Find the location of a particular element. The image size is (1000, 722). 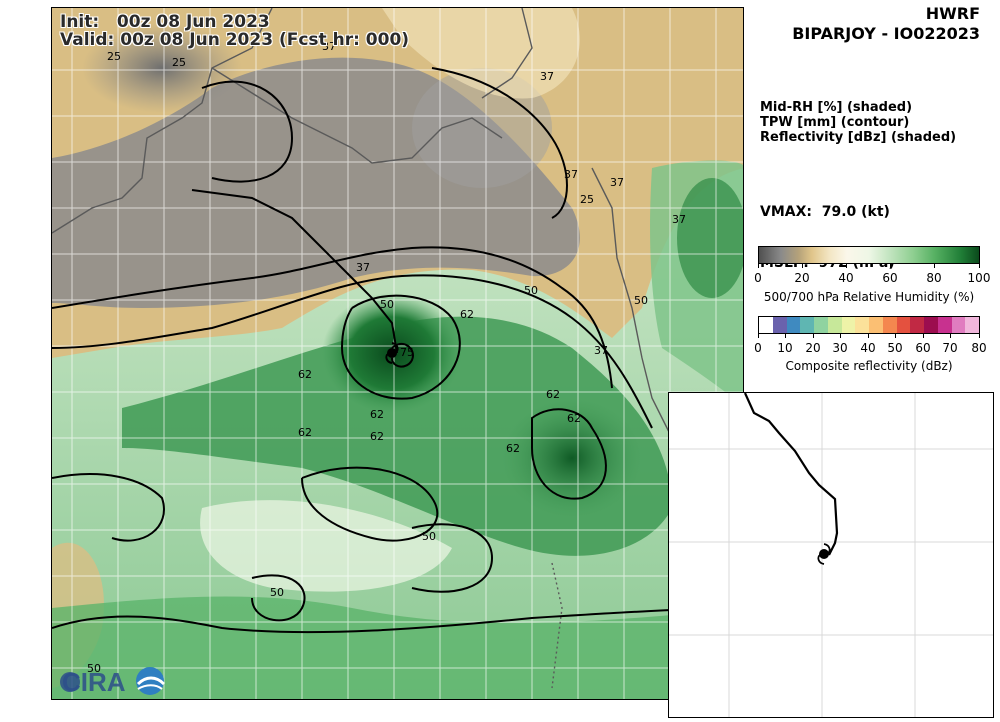

cira-logo: CIRA is located at coordinates (113, 683).